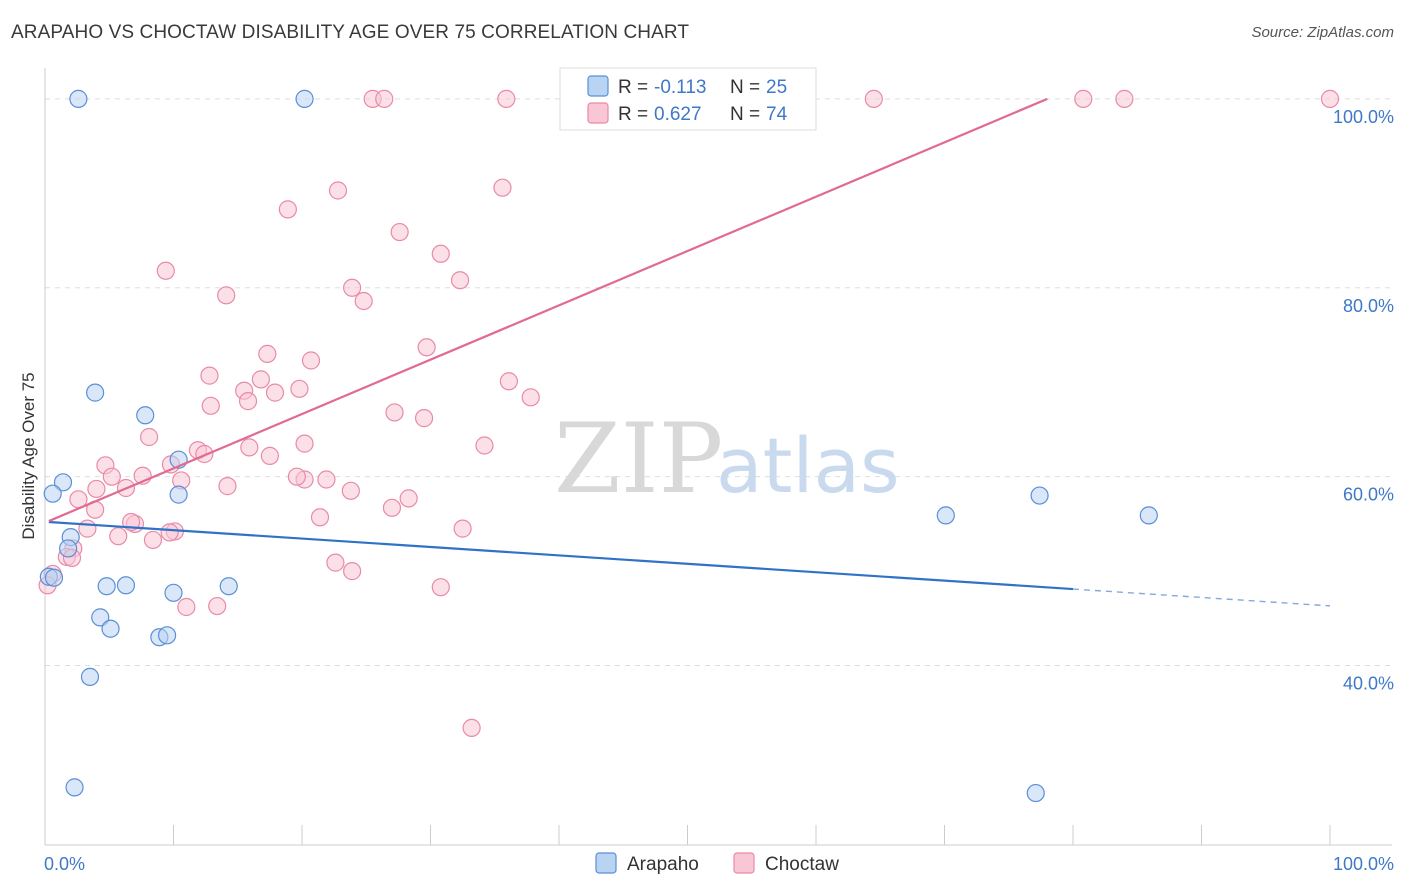 The height and width of the screenshot is (892, 1406). I want to click on arapaho-r-value: -0.113, so click(680, 87).